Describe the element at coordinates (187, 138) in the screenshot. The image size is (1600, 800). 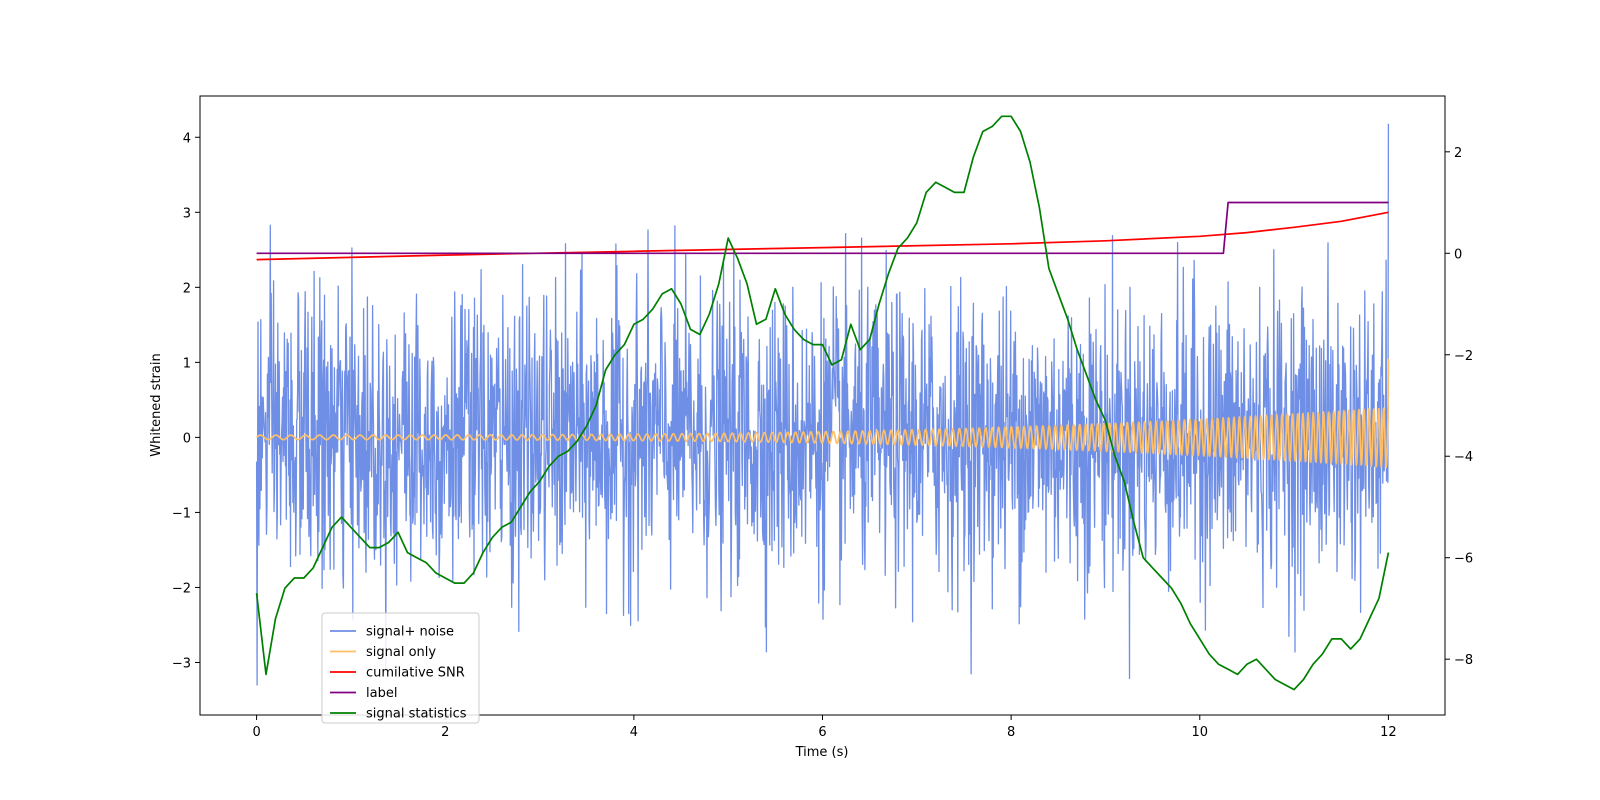
I see `y-tick-label: 4` at that location.